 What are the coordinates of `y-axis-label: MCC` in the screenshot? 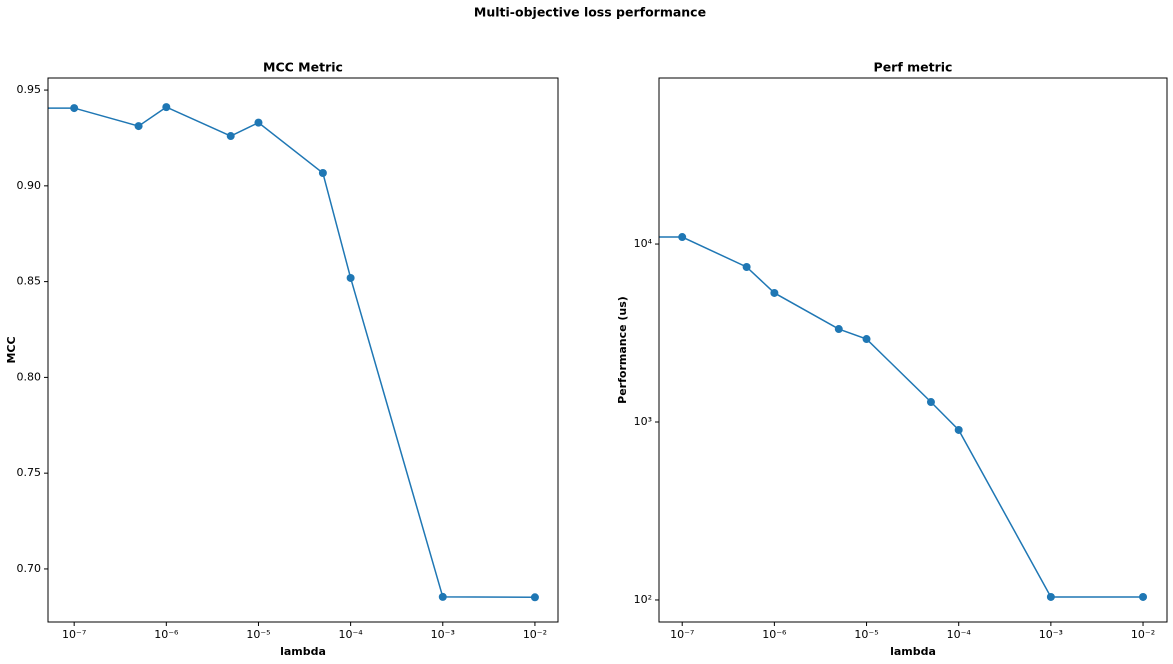 It's located at (11, 349).